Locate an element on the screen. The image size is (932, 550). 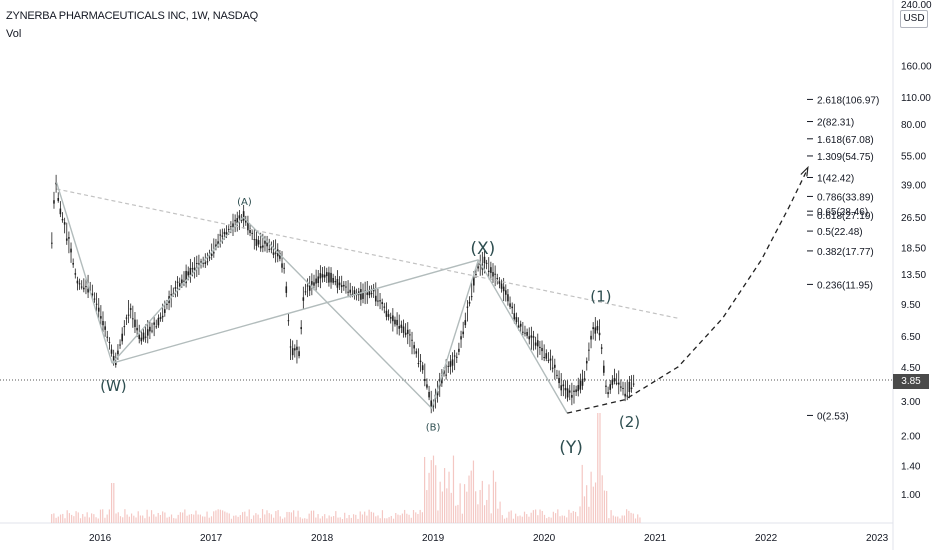
x-tick-label: 2020 is located at coordinates (544, 538).